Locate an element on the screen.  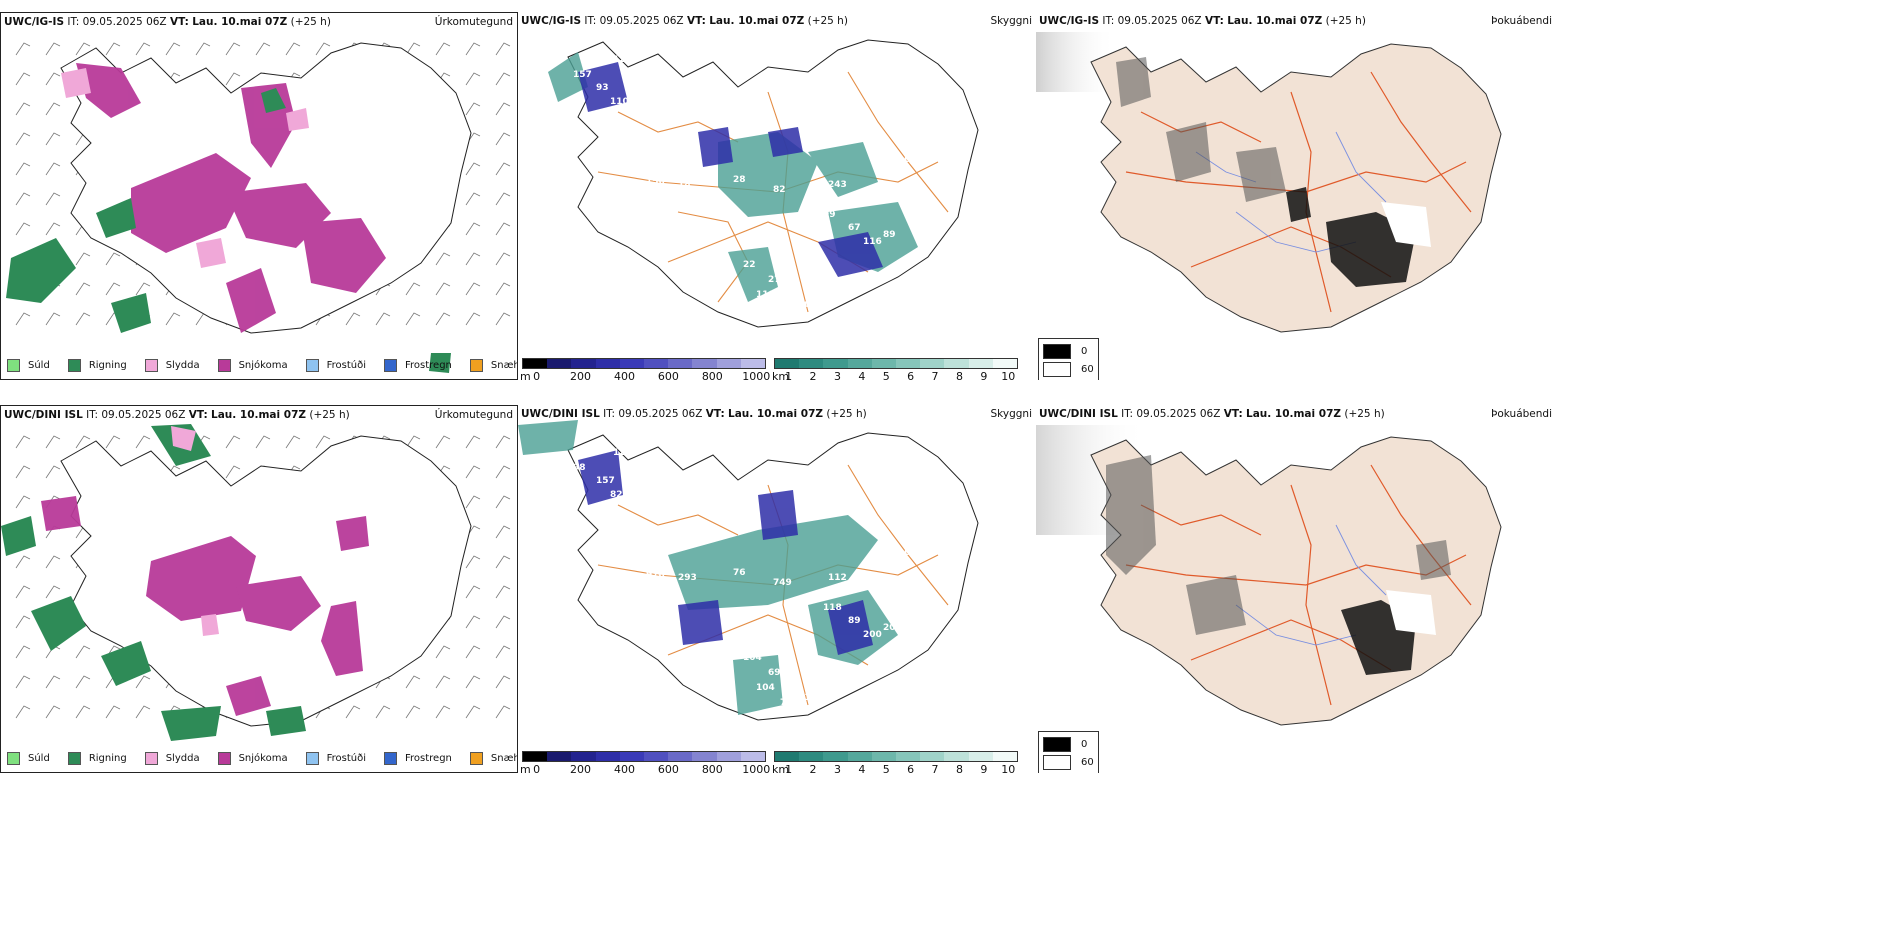
colorbar-tick: 200 is located at coordinates (581, 375).